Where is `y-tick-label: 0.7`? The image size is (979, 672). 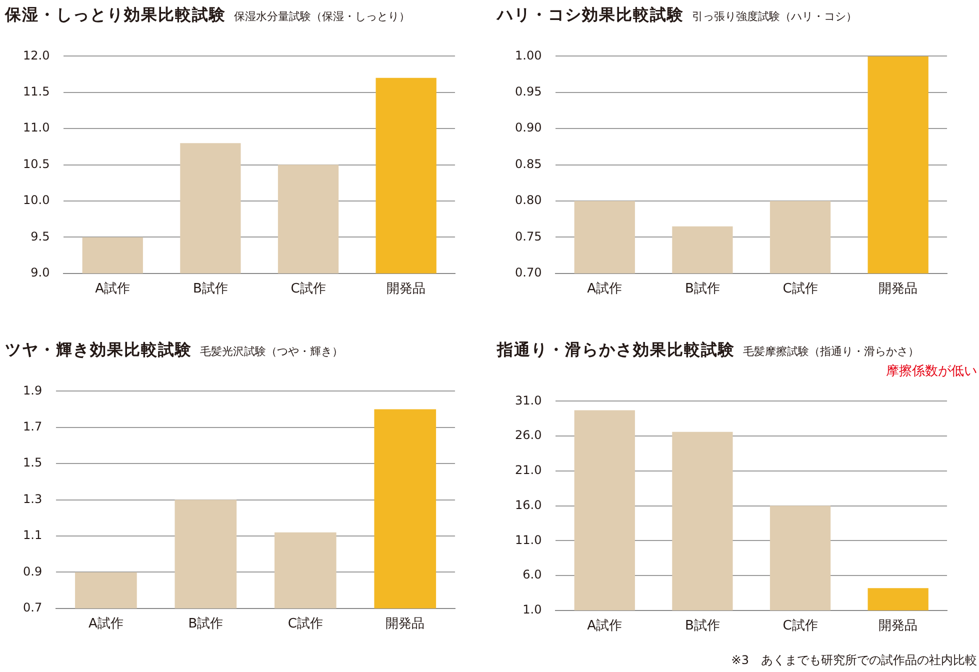
y-tick-label: 0.7 is located at coordinates (32, 607).